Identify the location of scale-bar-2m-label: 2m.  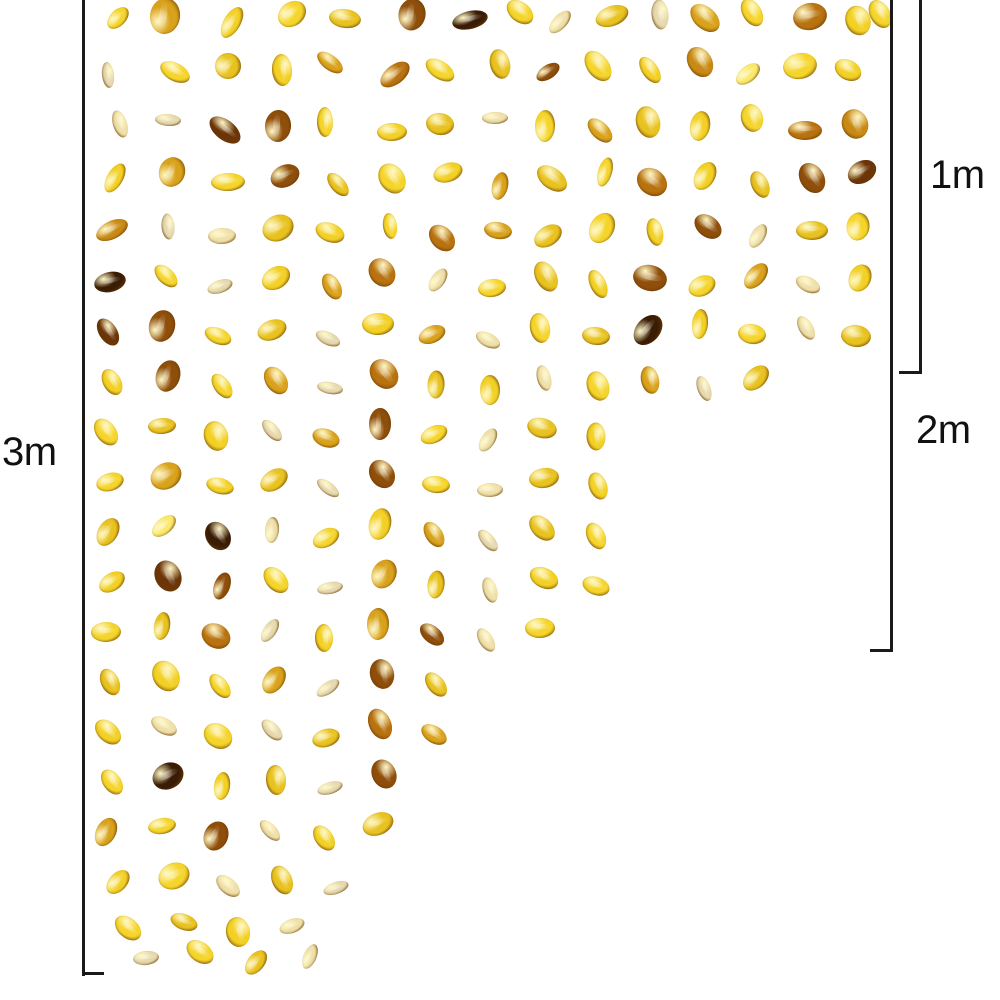
(943, 430).